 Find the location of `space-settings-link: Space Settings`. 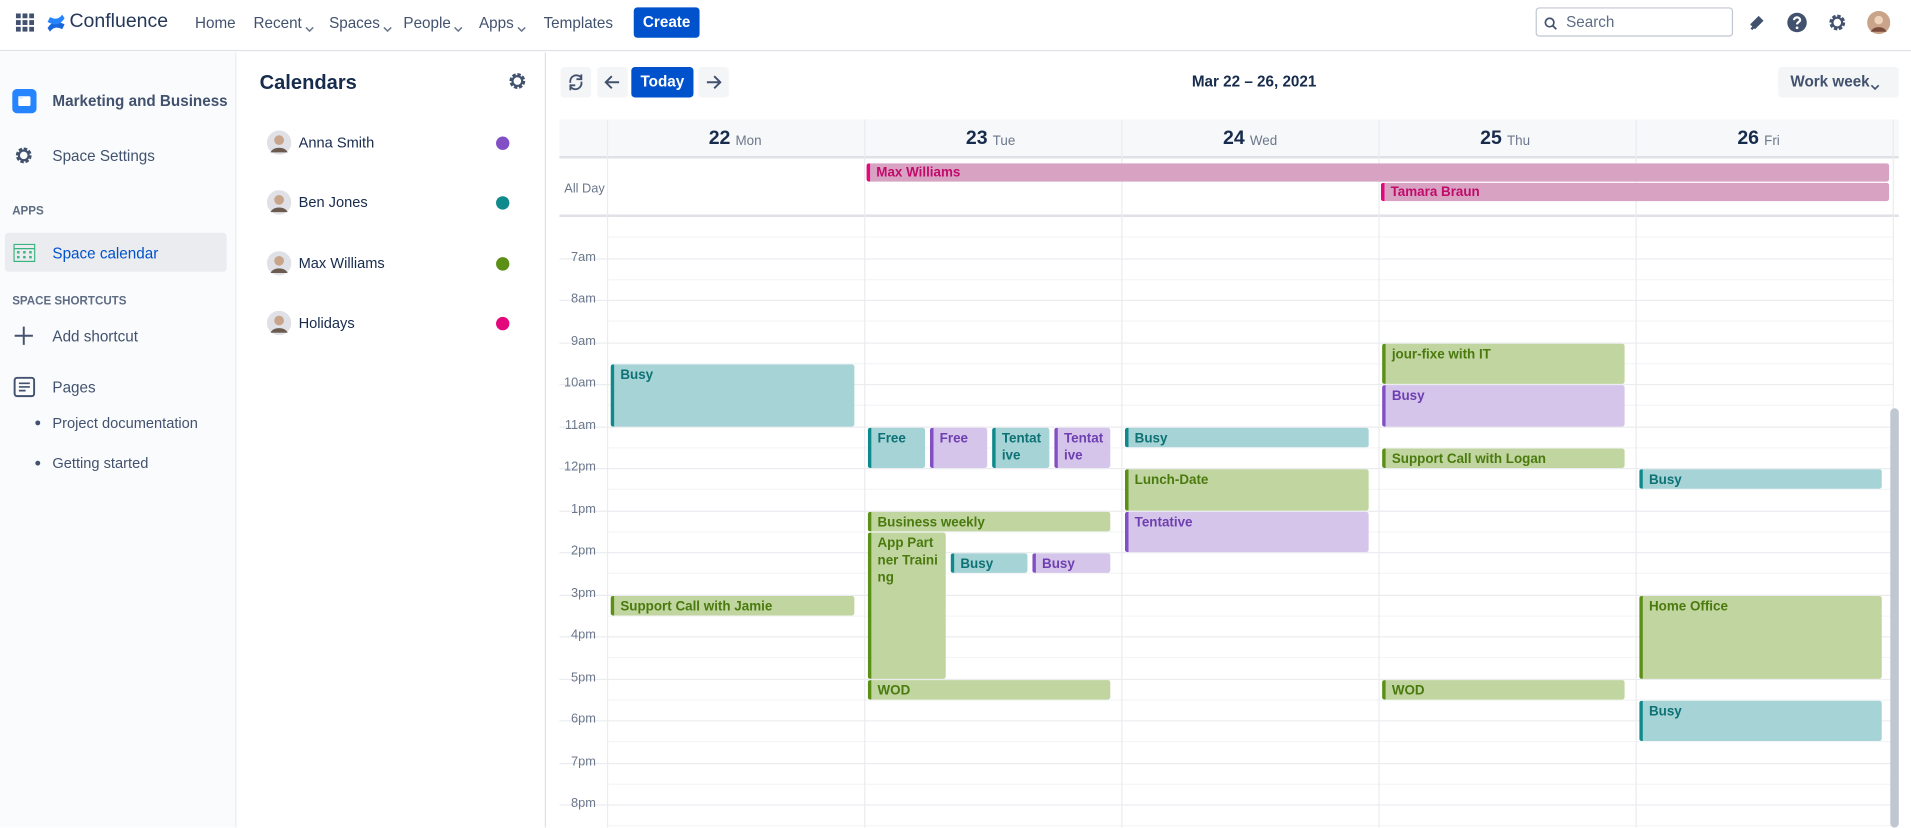

space-settings-link: Space Settings is located at coordinates (103, 156).